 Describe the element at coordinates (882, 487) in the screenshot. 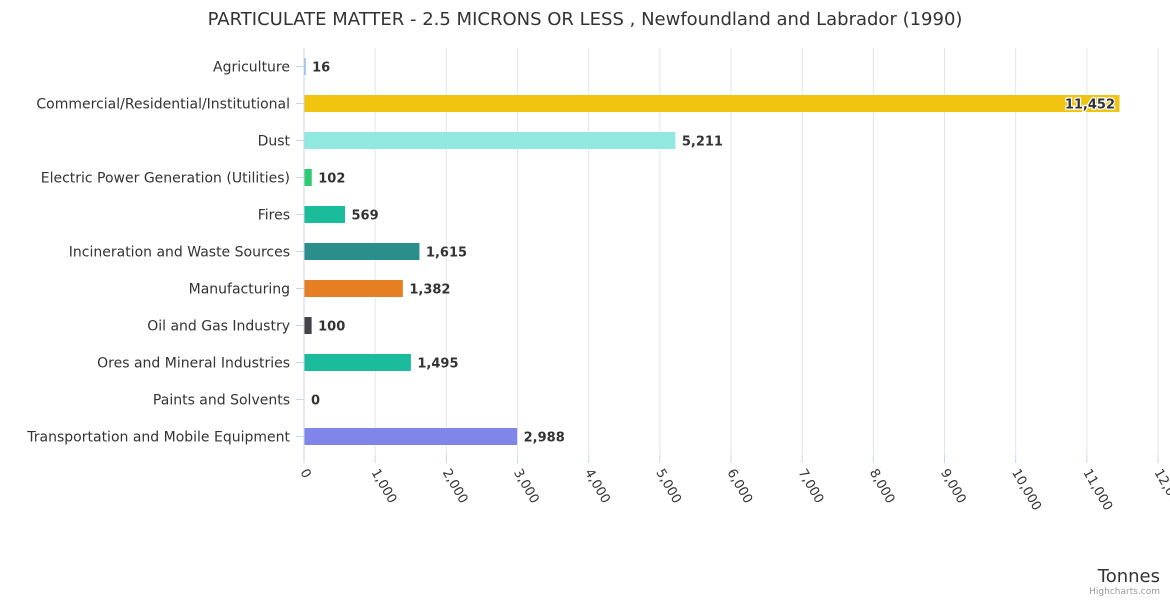

I see `x-tick-label: 8,000` at that location.